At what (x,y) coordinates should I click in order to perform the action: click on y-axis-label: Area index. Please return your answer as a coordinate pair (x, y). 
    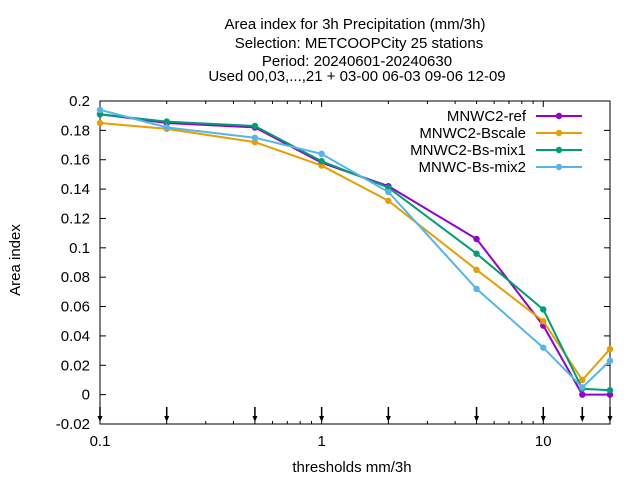
    Looking at the image, I should click on (15, 260).